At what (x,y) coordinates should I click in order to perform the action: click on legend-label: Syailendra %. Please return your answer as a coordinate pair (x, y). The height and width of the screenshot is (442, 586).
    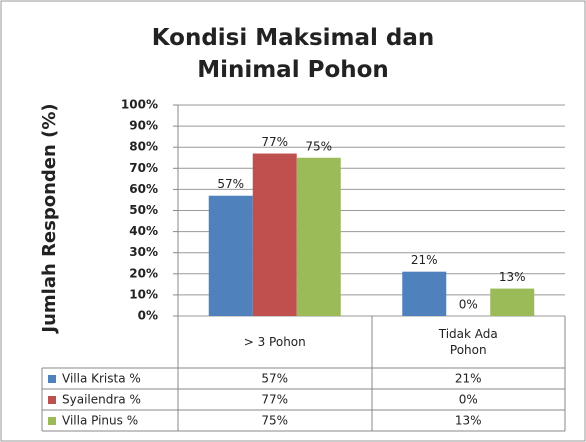
    Looking at the image, I should click on (101, 400).